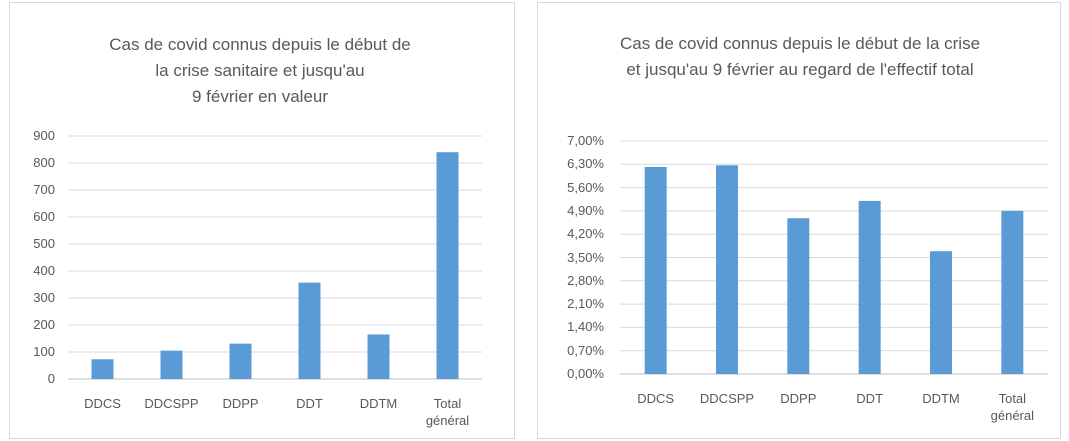  What do you see at coordinates (585, 327) in the screenshot?
I see `y-tick-label: 1,40%` at bounding box center [585, 327].